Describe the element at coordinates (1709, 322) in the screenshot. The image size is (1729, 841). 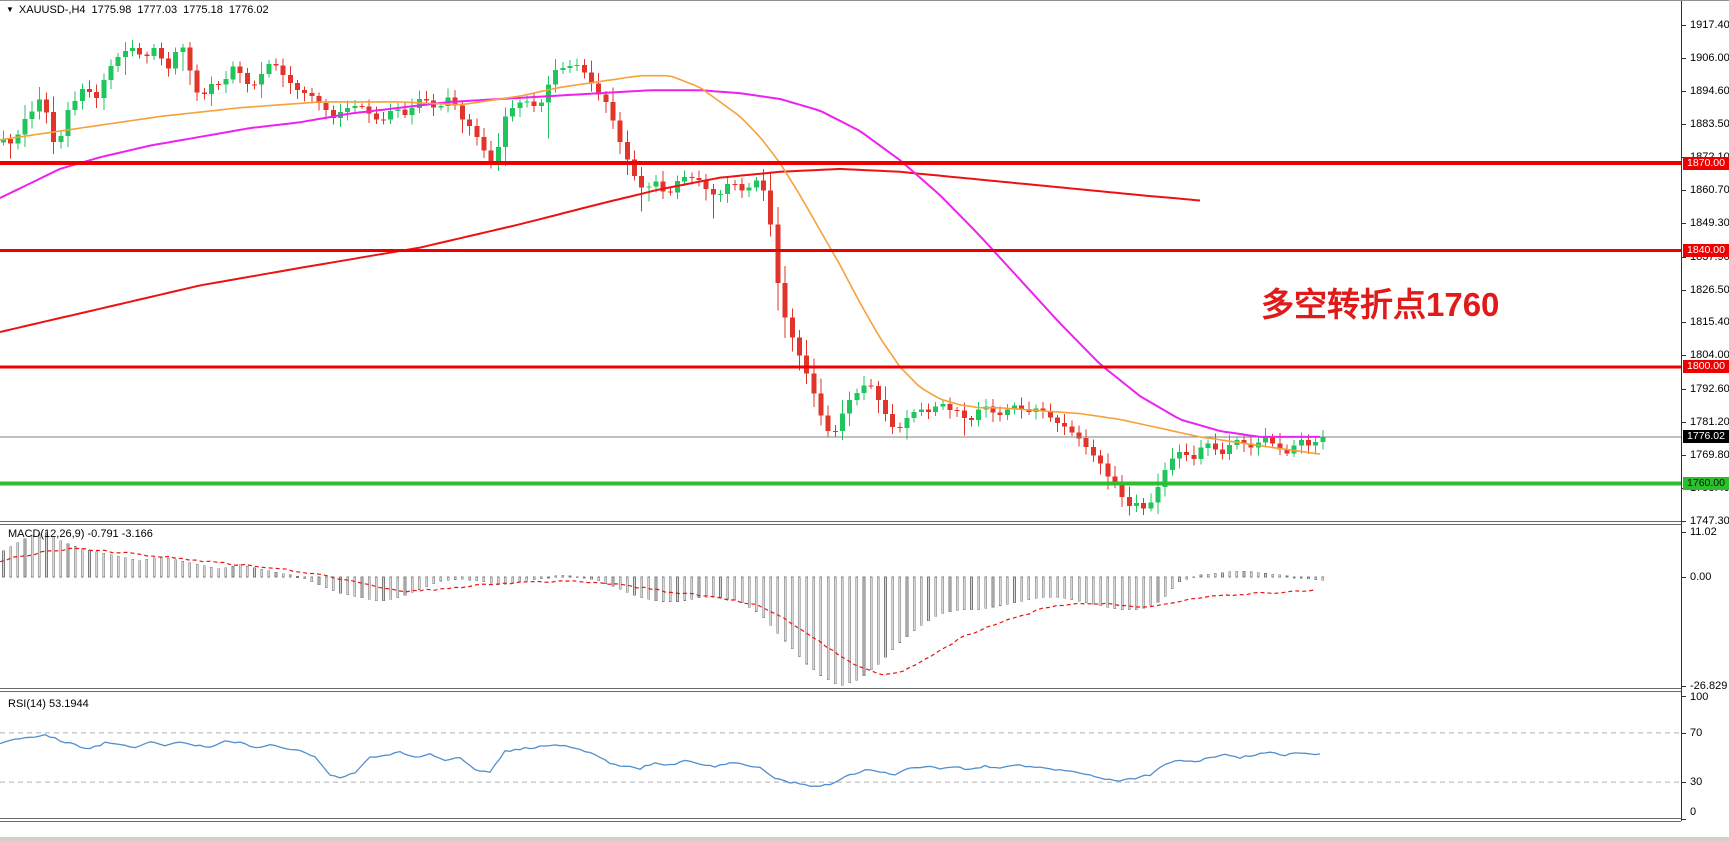
I see `price-tick-label: 1815.40` at that location.